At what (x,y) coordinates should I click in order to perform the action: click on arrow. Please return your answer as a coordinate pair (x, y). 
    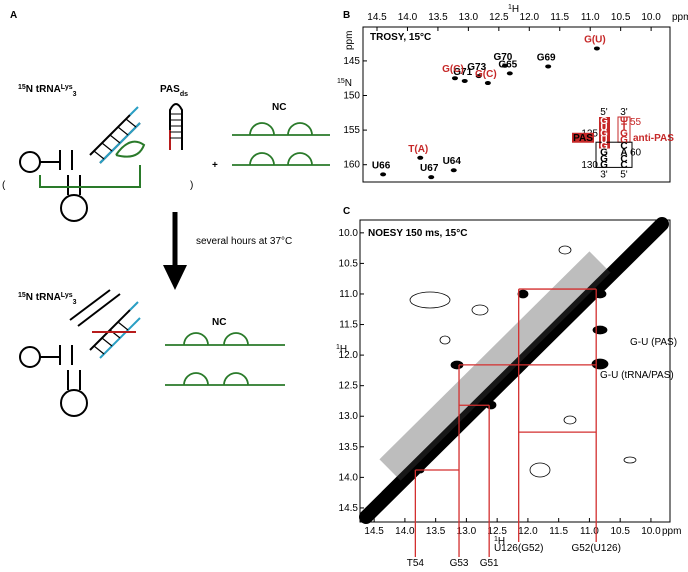
    Looking at the image, I should click on (175, 251).